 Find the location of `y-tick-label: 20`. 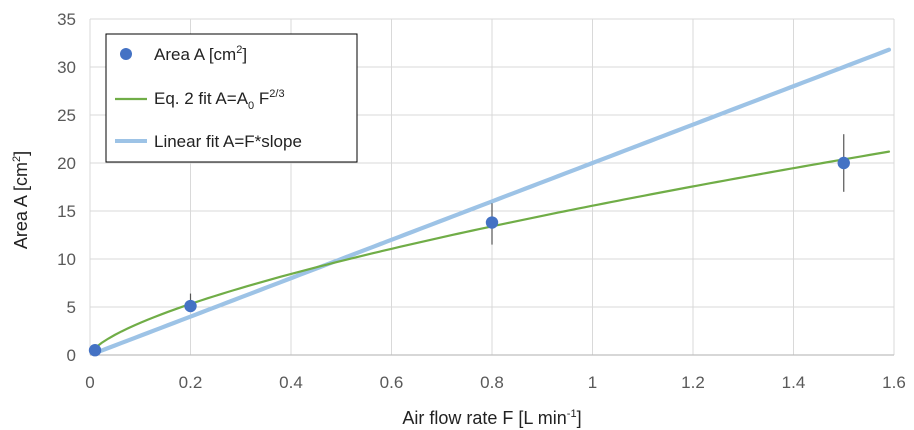

y-tick-label: 20 is located at coordinates (66, 163).